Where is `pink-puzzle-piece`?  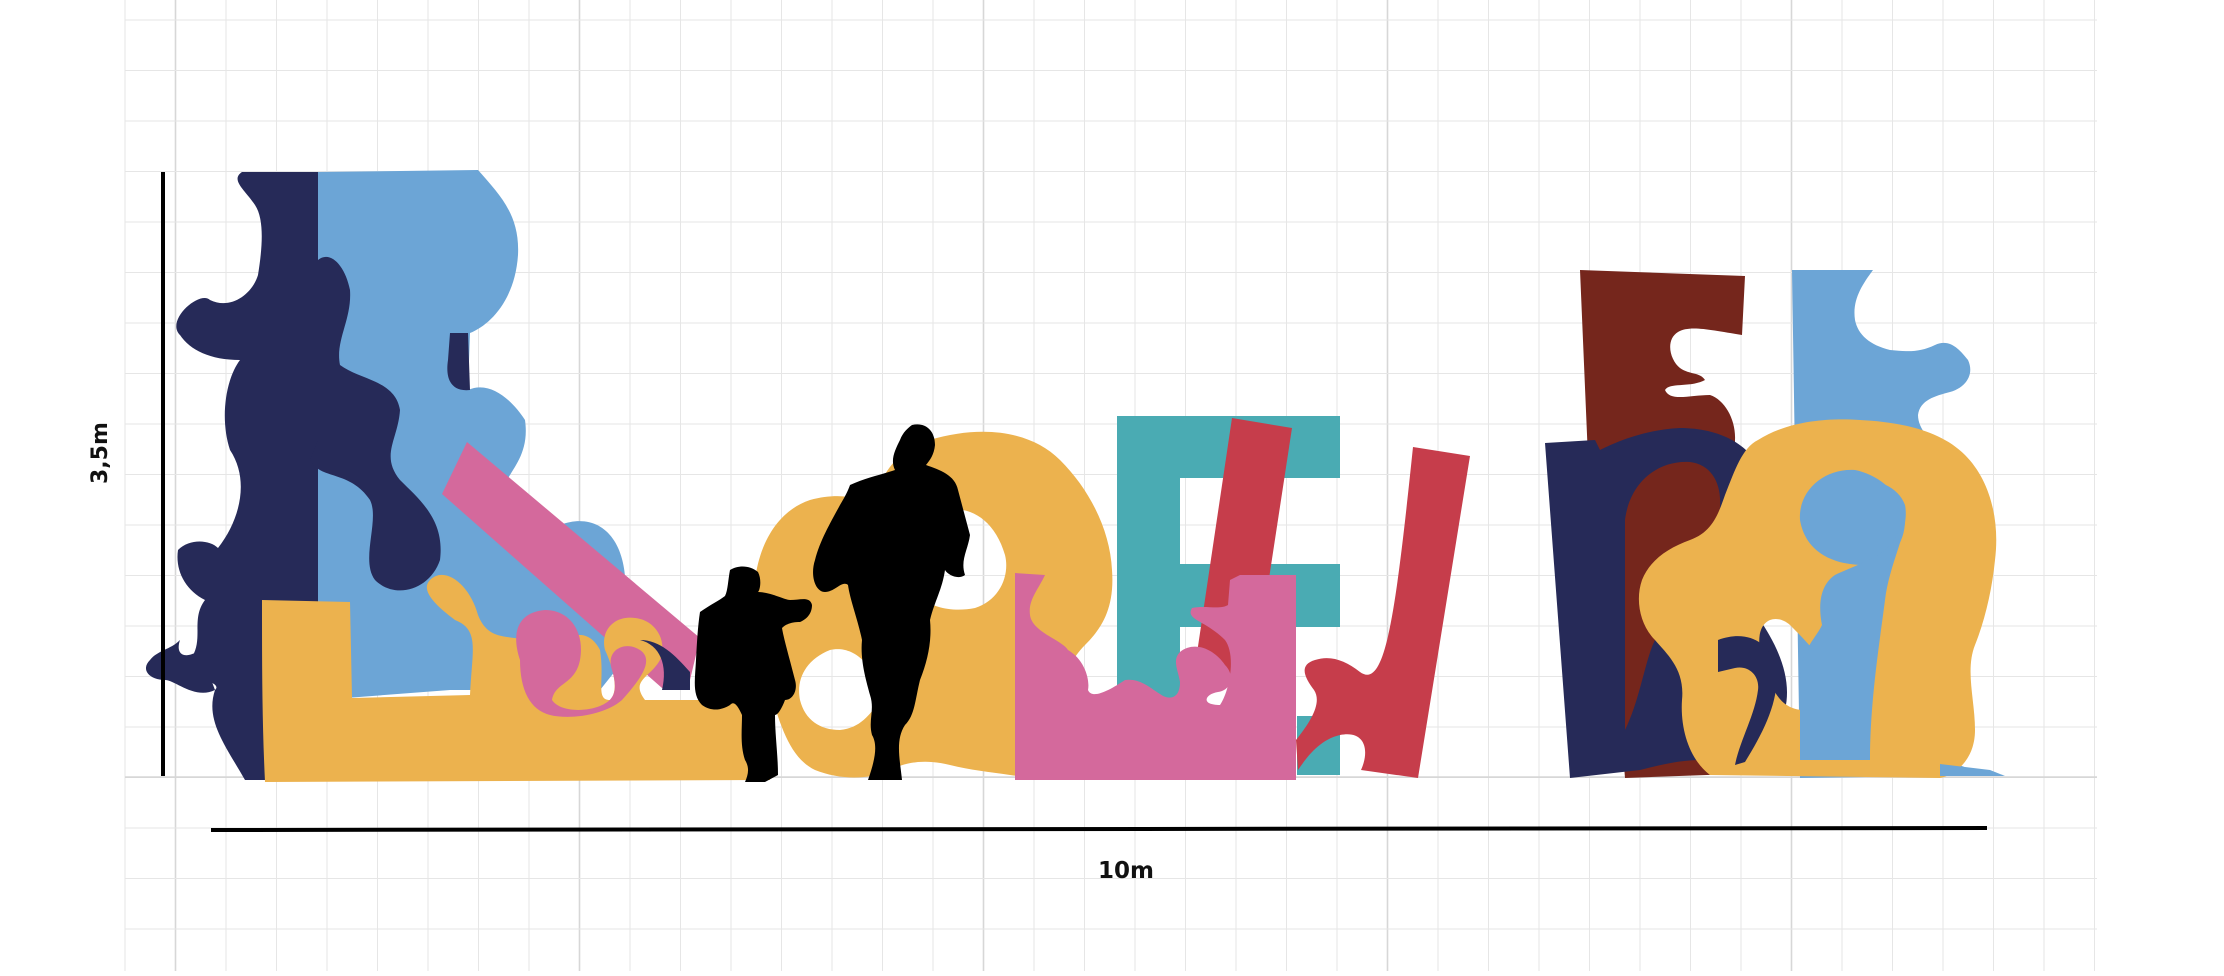 pink-puzzle-piece is located at coordinates (1155, 676).